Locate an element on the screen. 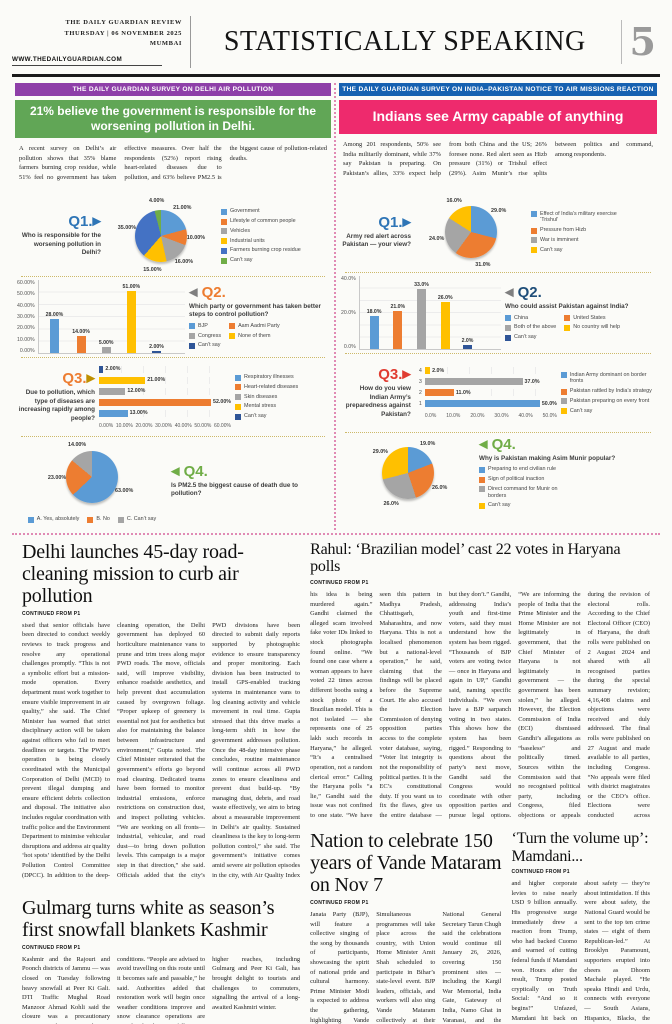 The image size is (672, 1024). pie-percent-label: 31.0% is located at coordinates (483, 264).